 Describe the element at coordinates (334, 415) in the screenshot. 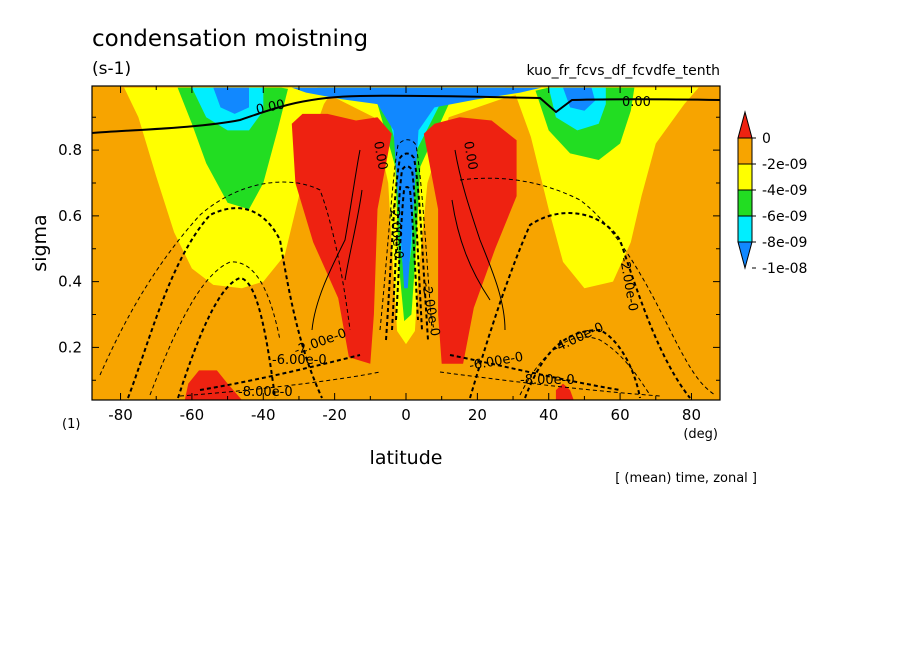

I see `x-tick-label: -20` at that location.